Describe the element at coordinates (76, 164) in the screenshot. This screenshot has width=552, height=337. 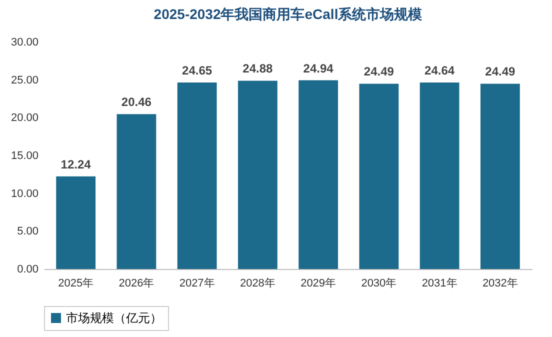
I see `data-label: 12.24` at that location.